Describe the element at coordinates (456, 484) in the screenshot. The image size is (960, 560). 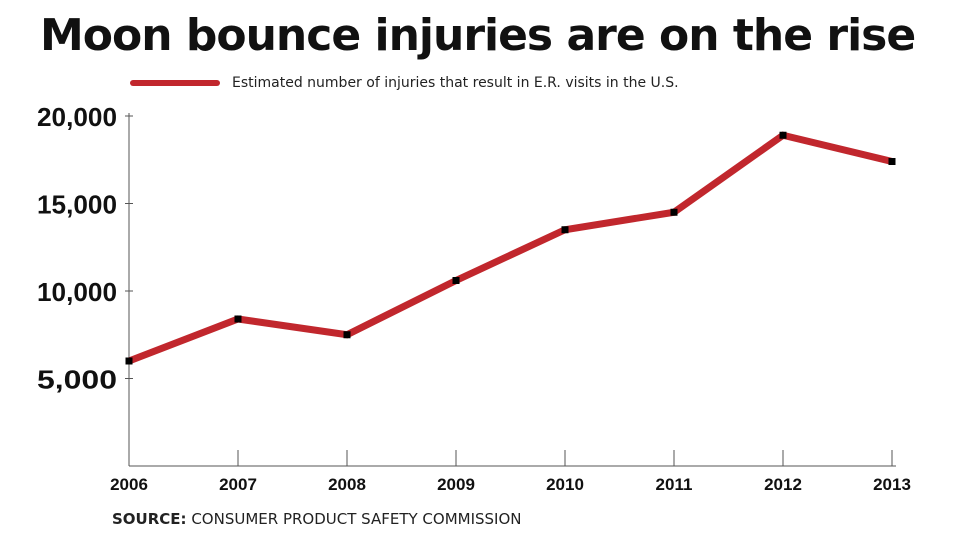
I see `x-tick-label: 2009` at that location.